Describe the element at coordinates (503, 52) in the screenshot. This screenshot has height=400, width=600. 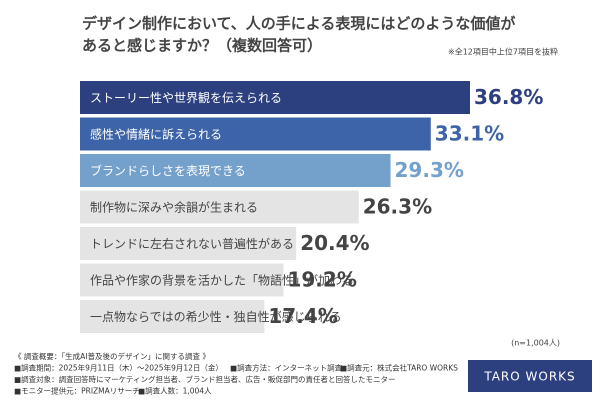
I see `note: ※全12項目中上位7項目を抜粋` at that location.